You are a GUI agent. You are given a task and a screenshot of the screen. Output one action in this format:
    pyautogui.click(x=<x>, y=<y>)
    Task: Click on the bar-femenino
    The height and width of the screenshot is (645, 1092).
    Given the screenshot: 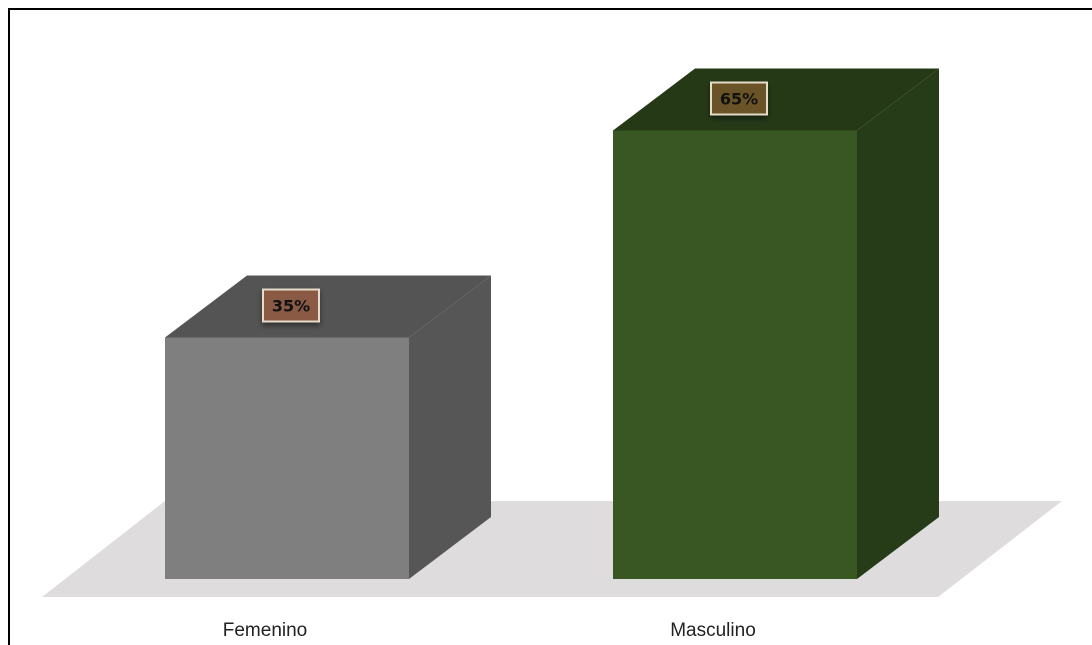 What is the action you would take?
    pyautogui.click(x=328, y=427)
    